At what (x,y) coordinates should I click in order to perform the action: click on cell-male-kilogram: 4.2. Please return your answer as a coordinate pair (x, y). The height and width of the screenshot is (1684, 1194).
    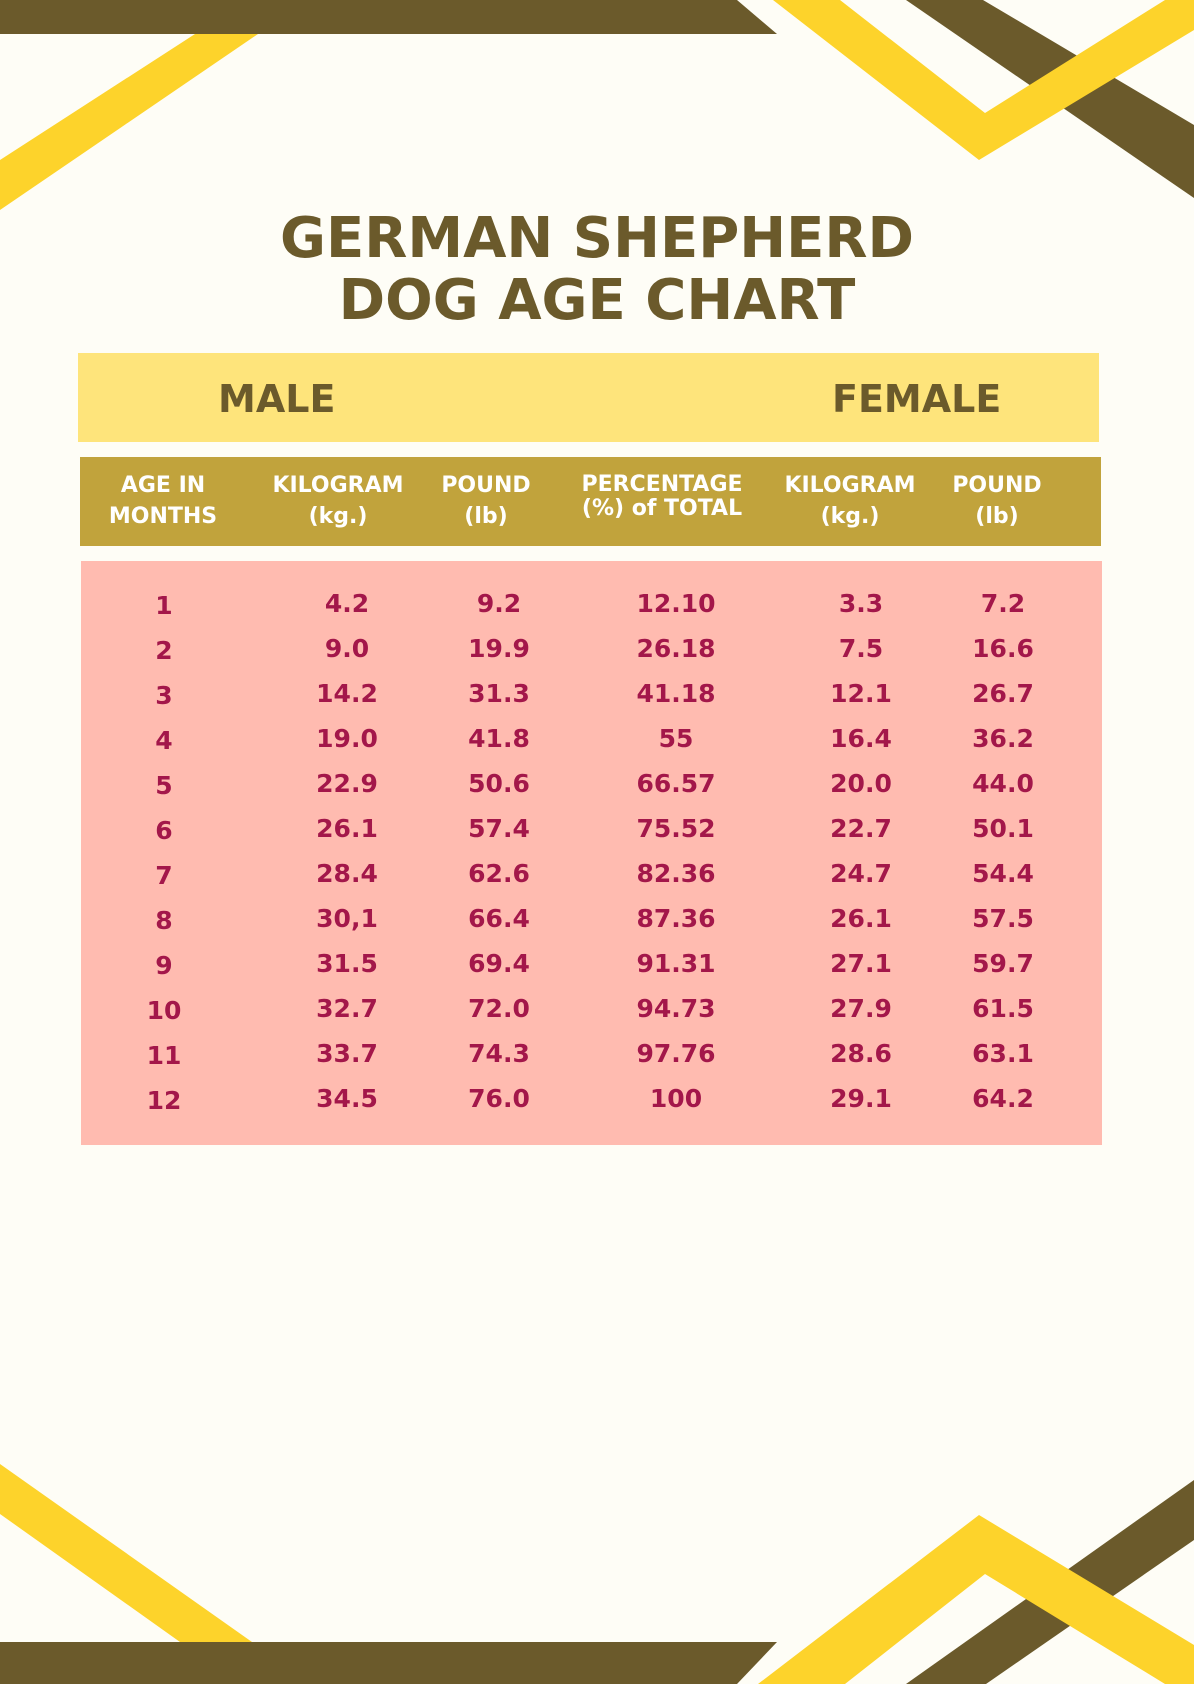
    Looking at the image, I should click on (347, 603).